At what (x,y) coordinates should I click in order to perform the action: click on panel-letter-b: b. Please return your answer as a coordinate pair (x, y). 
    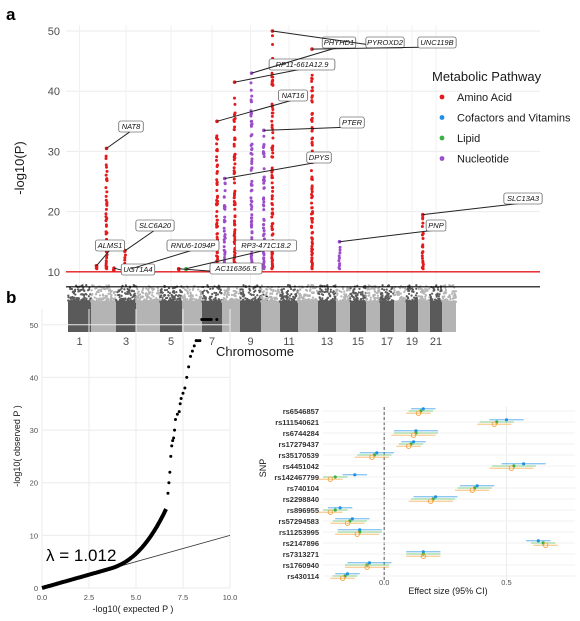
    Looking at the image, I should click on (11, 297).